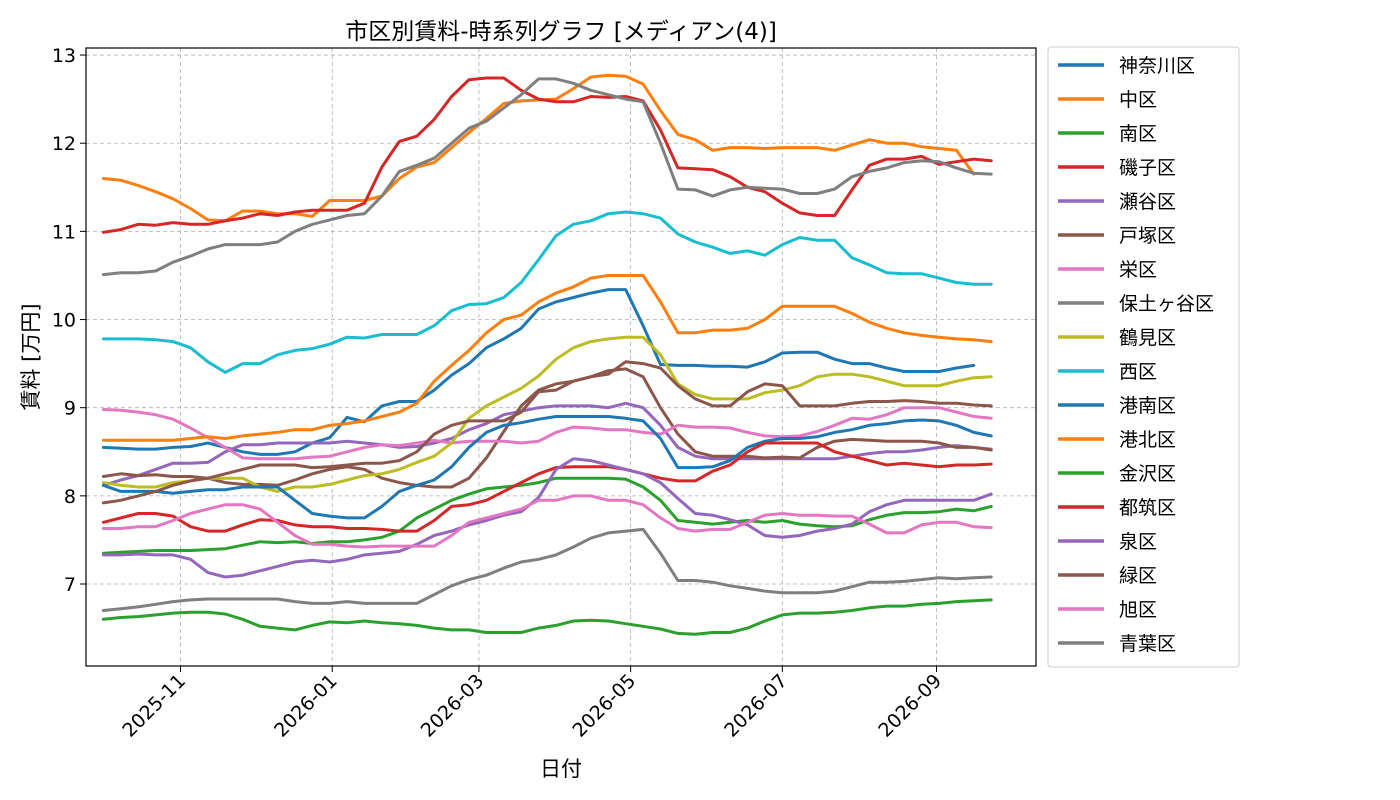 This screenshot has width=1400, height=800. Describe the element at coordinates (306, 706) in the screenshot. I see `x-tick-label: 2026-01` at that location.